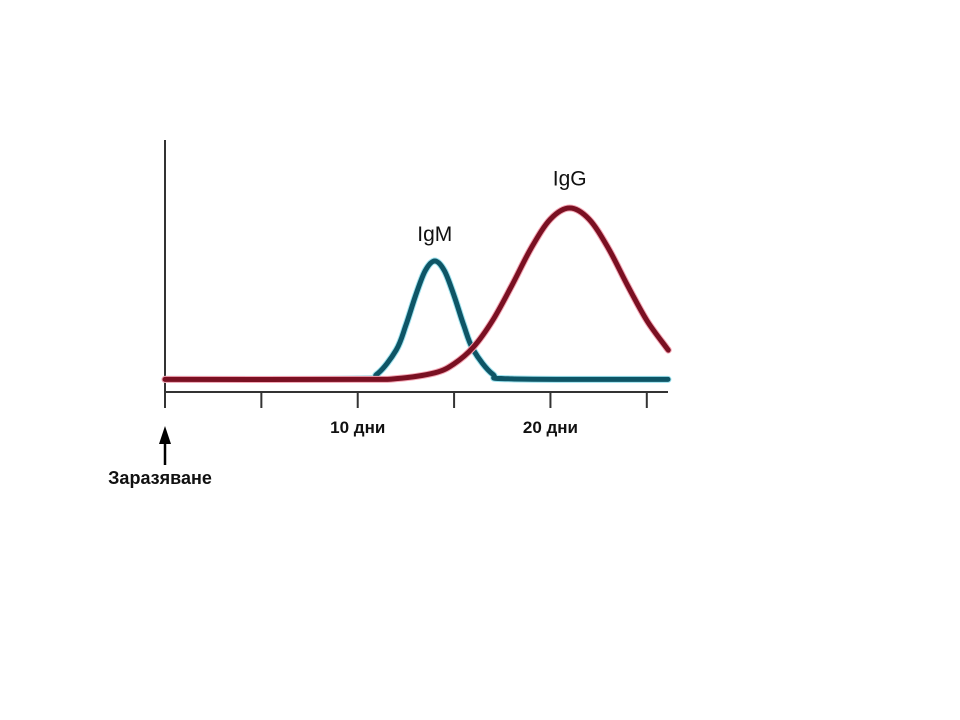 The image size is (960, 720). What do you see at coordinates (160, 457) in the screenshot?
I see `infection-marker: Заразяване` at bounding box center [160, 457].